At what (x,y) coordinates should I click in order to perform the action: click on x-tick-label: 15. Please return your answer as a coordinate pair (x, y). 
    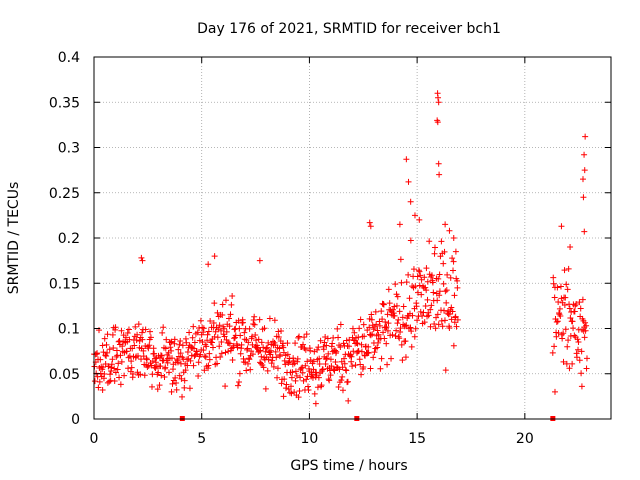
    Looking at the image, I should click on (417, 439).